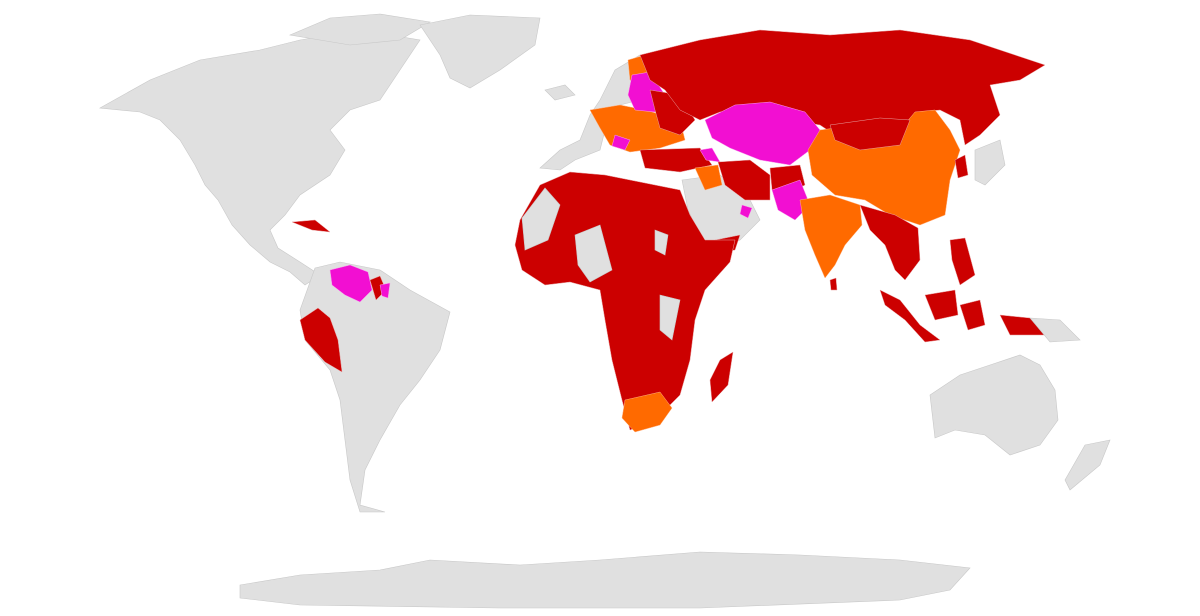 The image size is (1200, 616). Describe the element at coordinates (661, 242) in the screenshot. I see `sudan-gap` at that location.